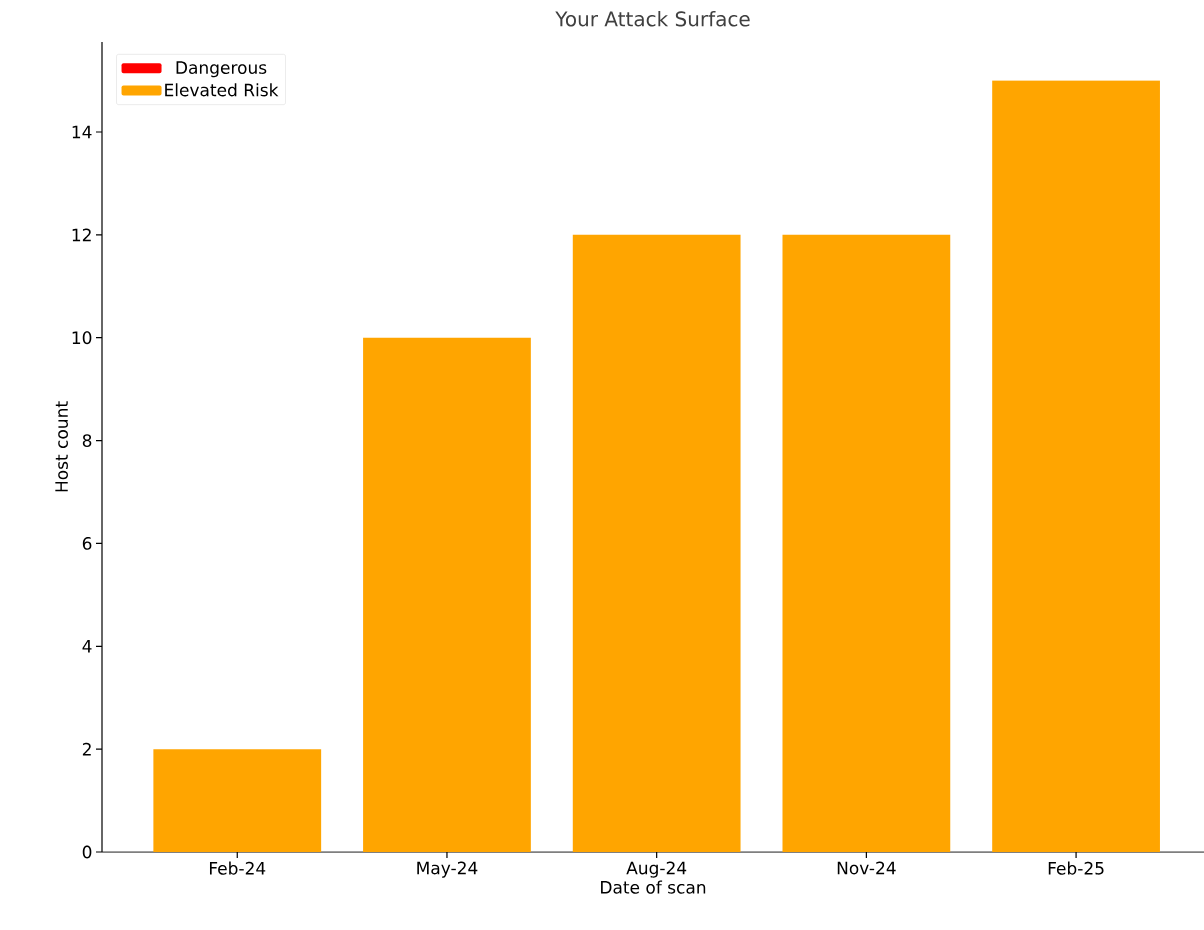  I want to click on y-axis-title: Host count, so click(61, 446).